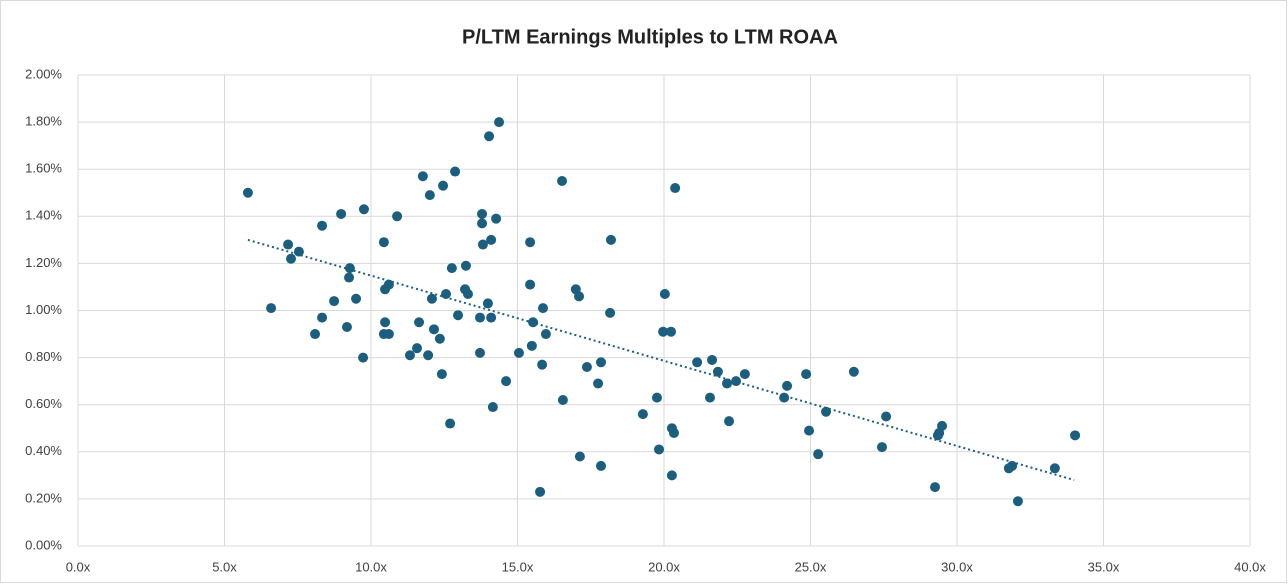  I want to click on y-tick-label: 1.60%, so click(43, 168).